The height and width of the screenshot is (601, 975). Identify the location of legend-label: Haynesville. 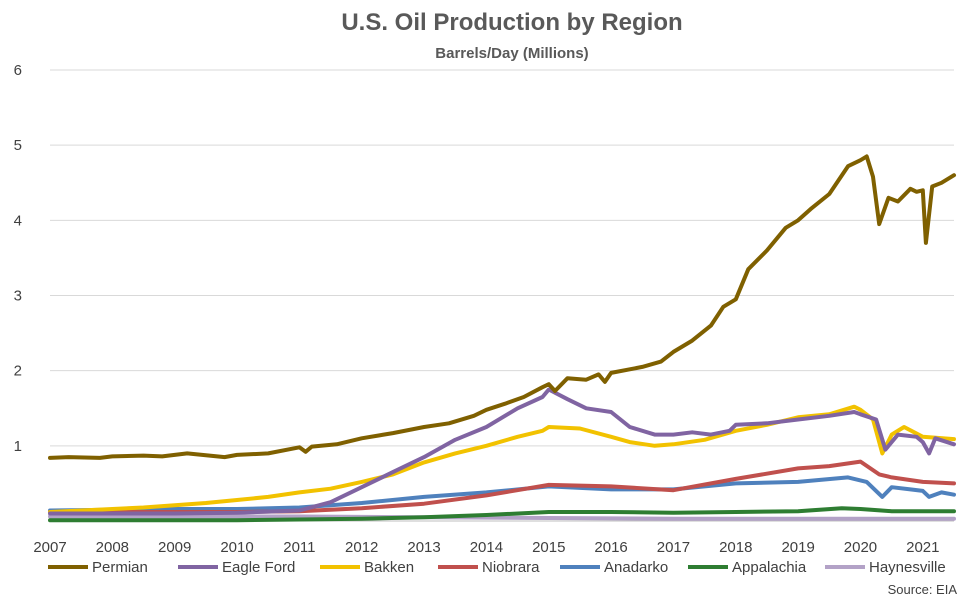
(907, 567).